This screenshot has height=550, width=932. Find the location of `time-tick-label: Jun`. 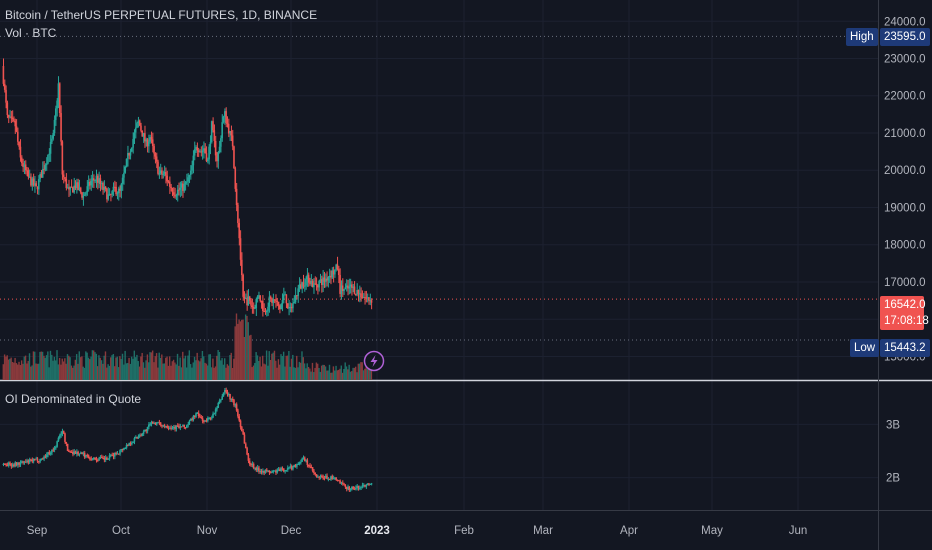

time-tick-label: Jun is located at coordinates (798, 531).